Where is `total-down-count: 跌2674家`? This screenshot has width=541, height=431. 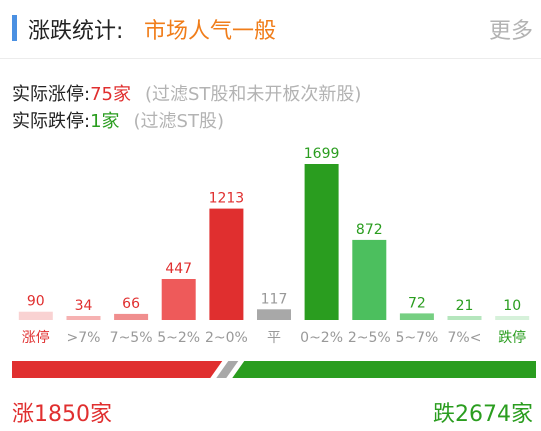 total-down-count: 跌2674家 is located at coordinates (483, 414).